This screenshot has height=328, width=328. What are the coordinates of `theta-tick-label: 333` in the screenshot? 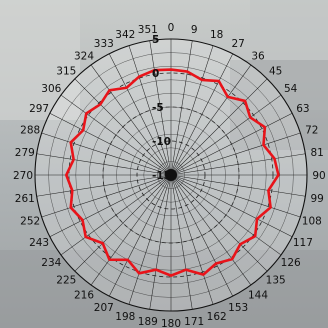 It's located at (104, 44).